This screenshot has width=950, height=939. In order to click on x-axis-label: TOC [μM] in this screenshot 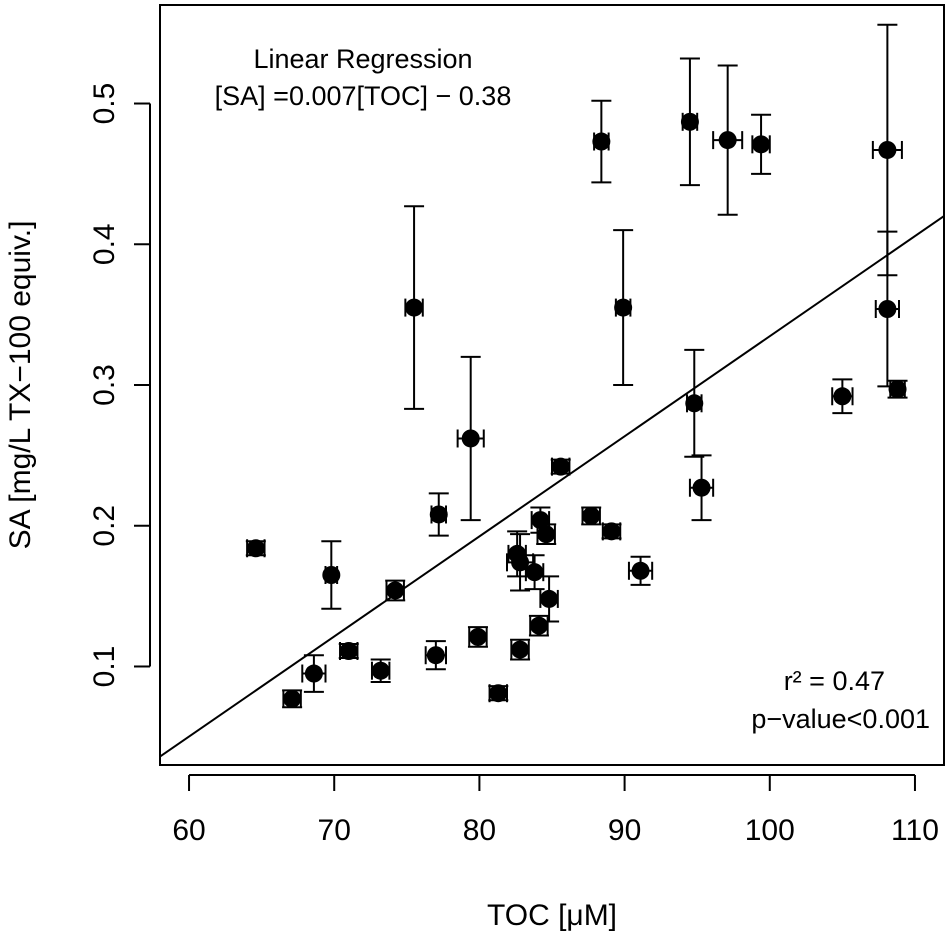, I will do `click(552, 915)`.